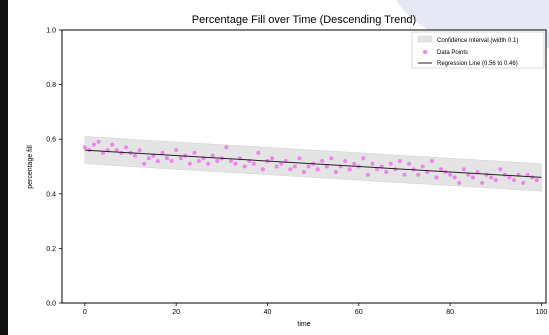 The image size is (549, 335). I want to click on x-tick-label: 80, so click(450, 312).